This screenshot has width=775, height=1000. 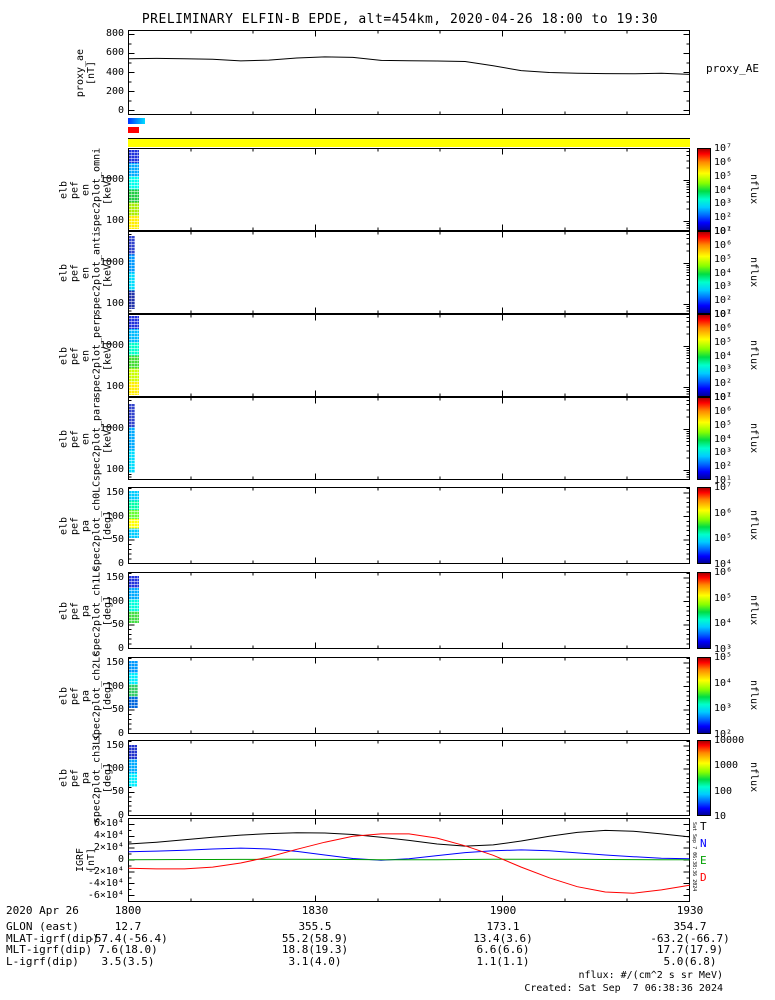 What do you see at coordinates (134, 599) in the screenshot?
I see `panel-ch1-spectrogram-burst` at bounding box center [134, 599].